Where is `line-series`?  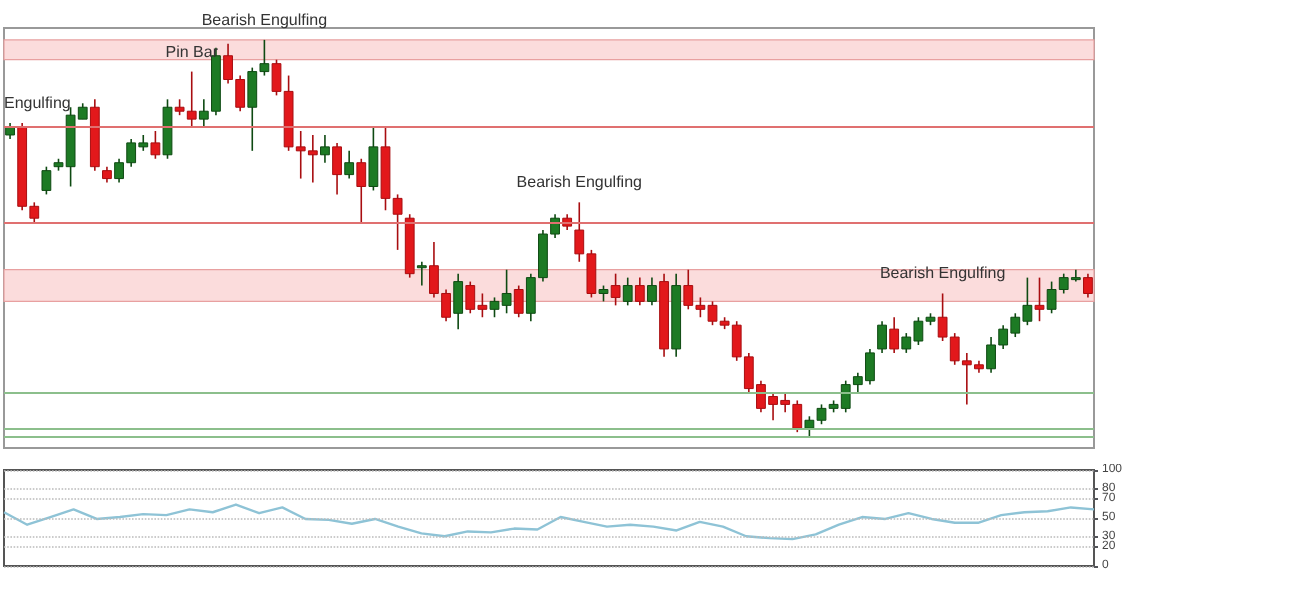 line-series is located at coordinates (549, 522).